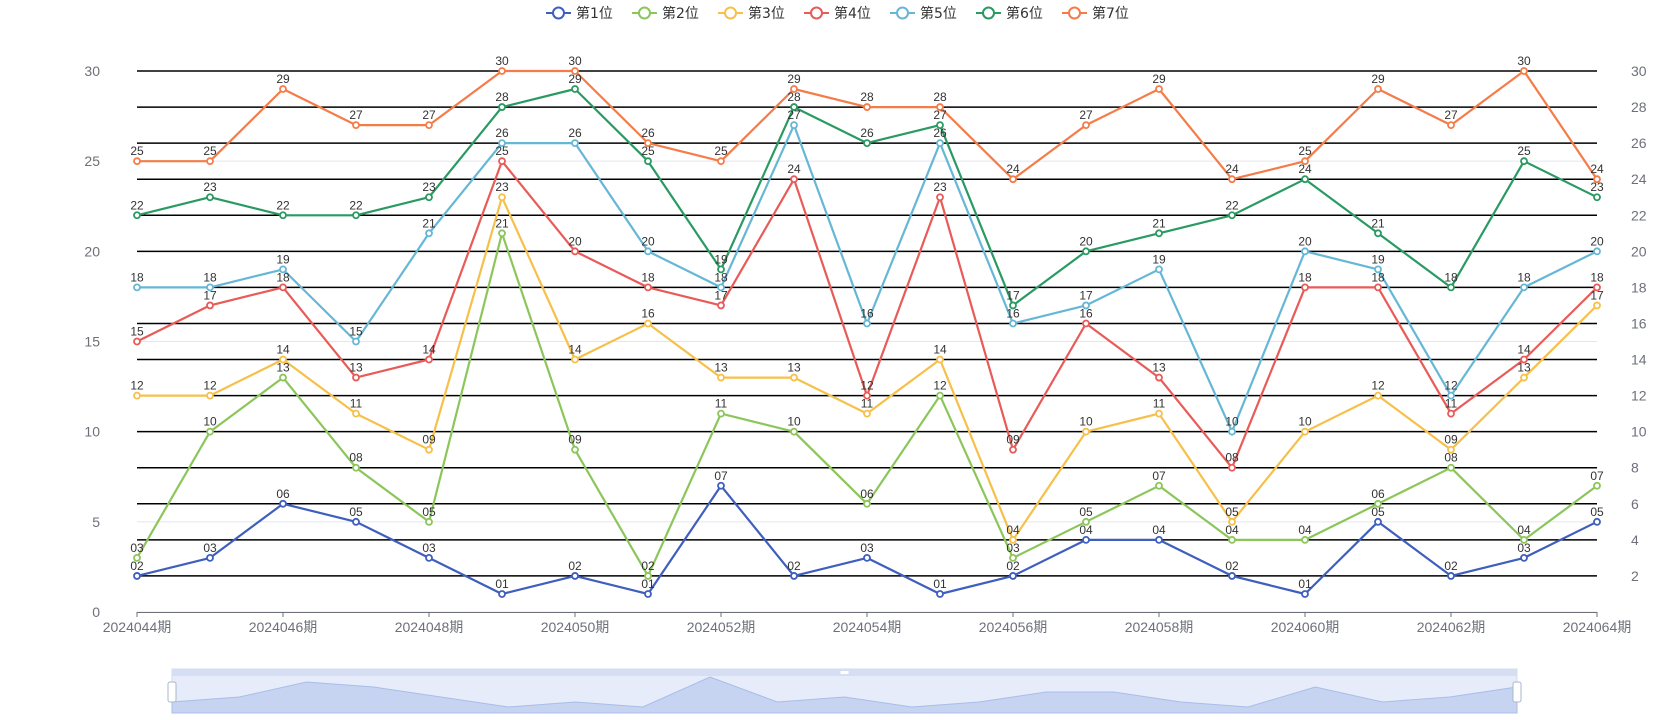  What do you see at coordinates (1009, 13) in the screenshot?
I see `legend-item-6: 第6位` at bounding box center [1009, 13].